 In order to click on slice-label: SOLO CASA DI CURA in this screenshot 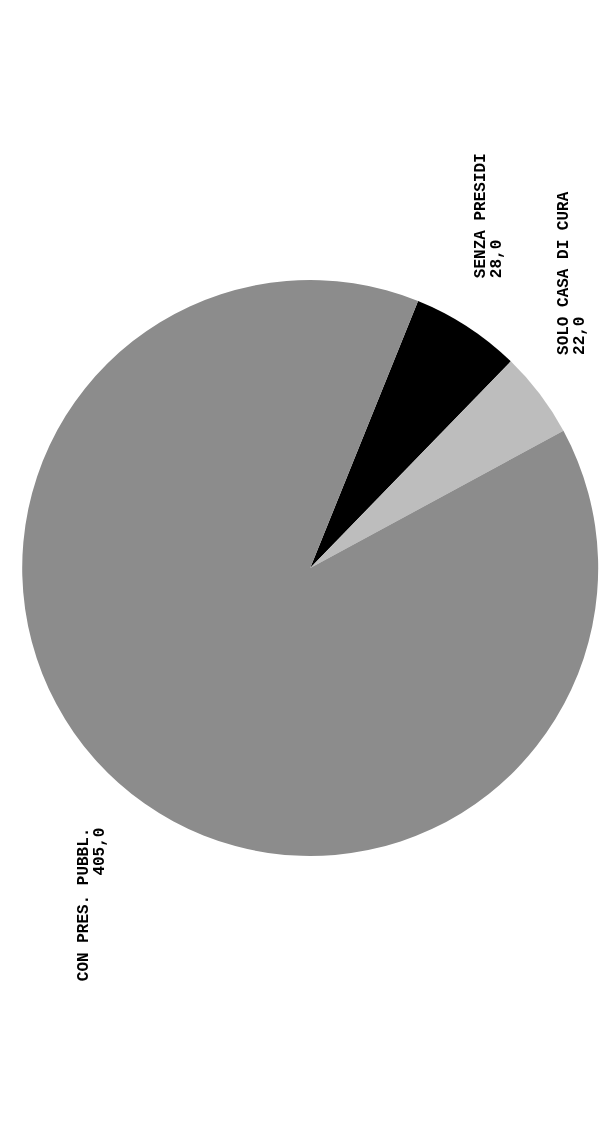, I will do `click(563, 273)`.